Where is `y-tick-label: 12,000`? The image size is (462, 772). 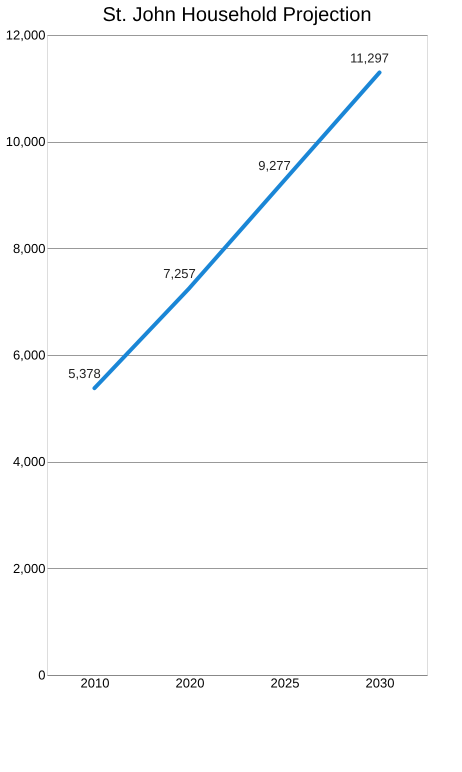
y-tick-label: 12,000 is located at coordinates (26, 35).